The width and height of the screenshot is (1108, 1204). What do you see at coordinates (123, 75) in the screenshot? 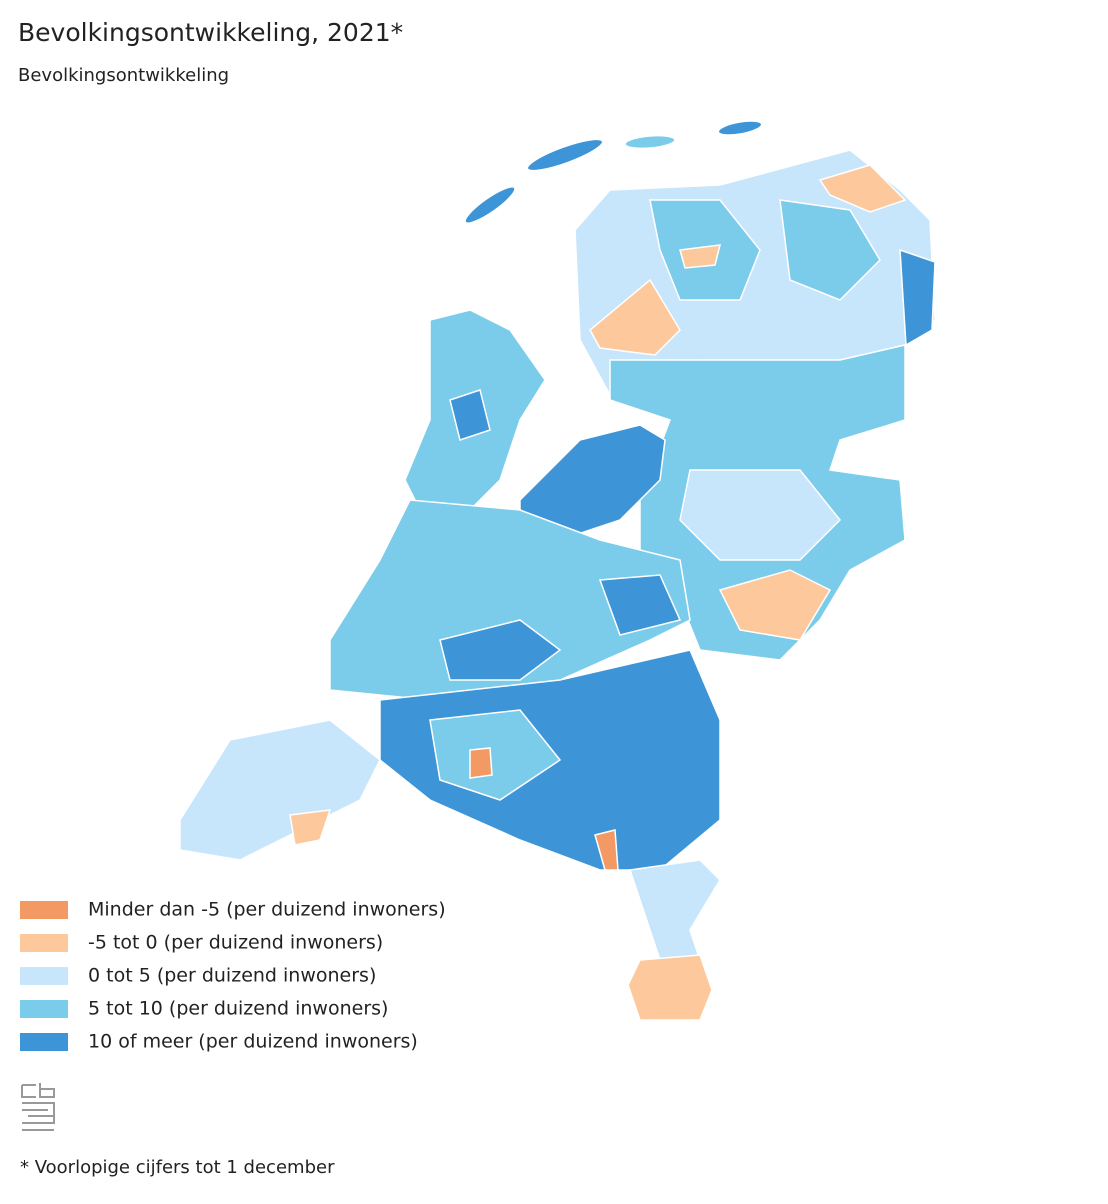
I see `map-subtitle: Bevolkingsontwikkeling` at bounding box center [123, 75].